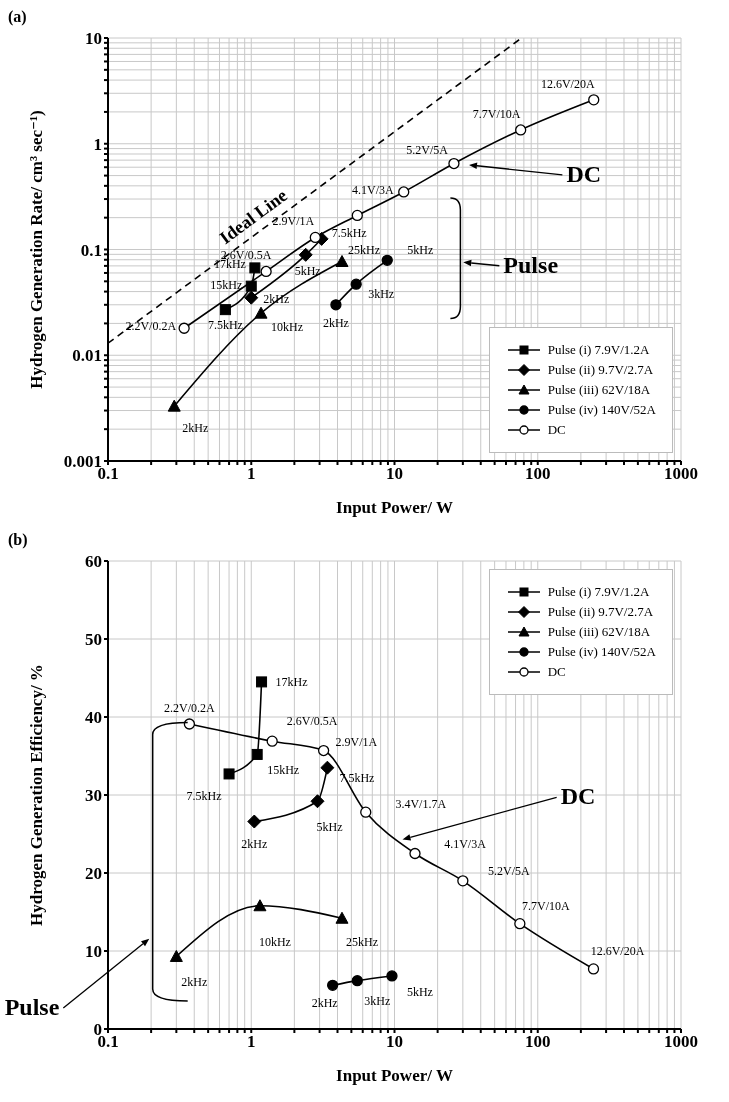 This screenshot has height=1102, width=729. Describe the element at coordinates (312, 721) in the screenshot. I see `annotation: 2.6V/0.5A` at that location.